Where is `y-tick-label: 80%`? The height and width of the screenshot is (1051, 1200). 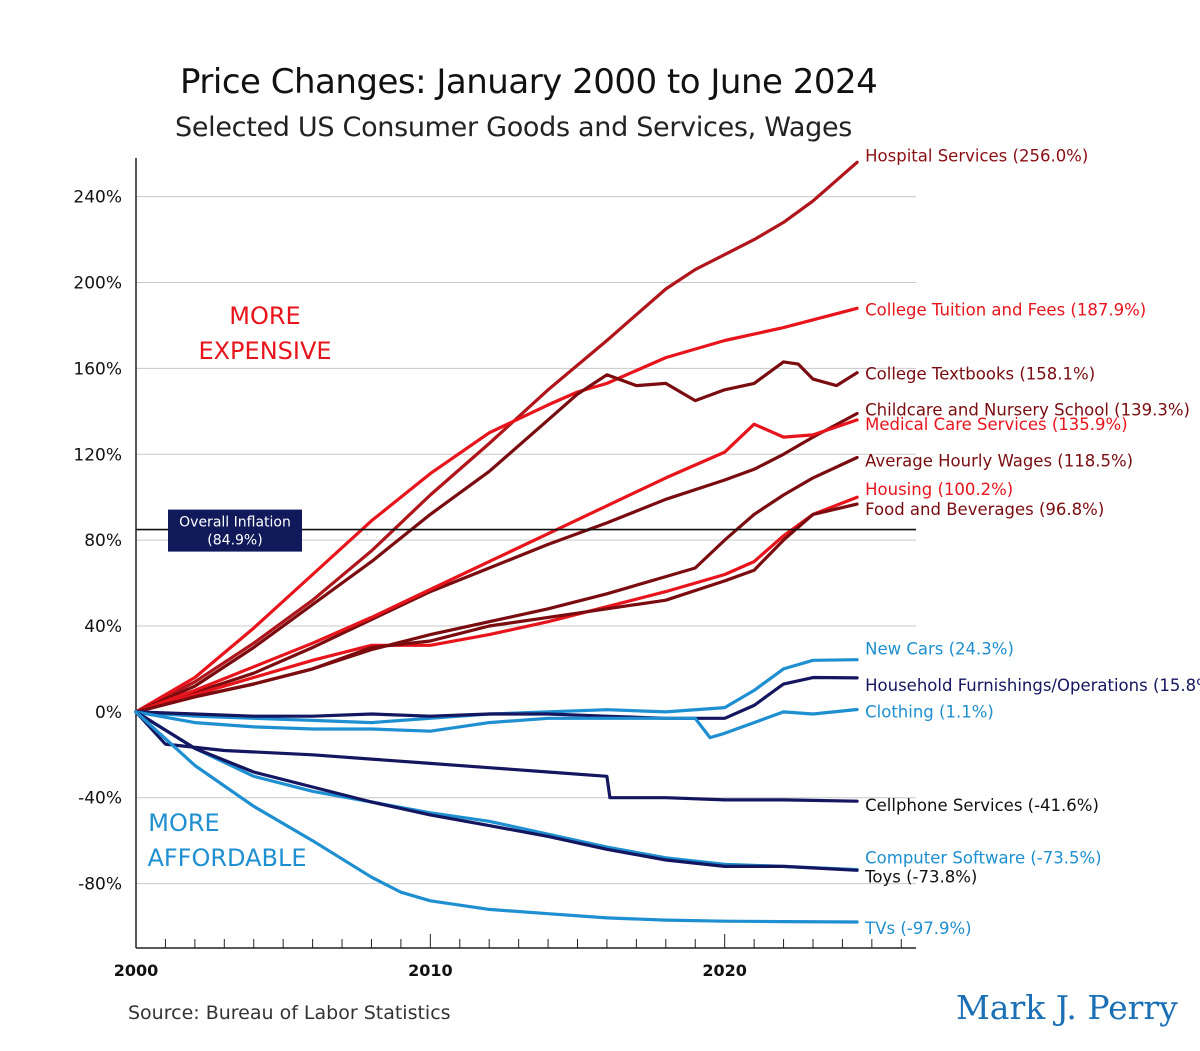 y-tick-label: 80% is located at coordinates (103, 541).